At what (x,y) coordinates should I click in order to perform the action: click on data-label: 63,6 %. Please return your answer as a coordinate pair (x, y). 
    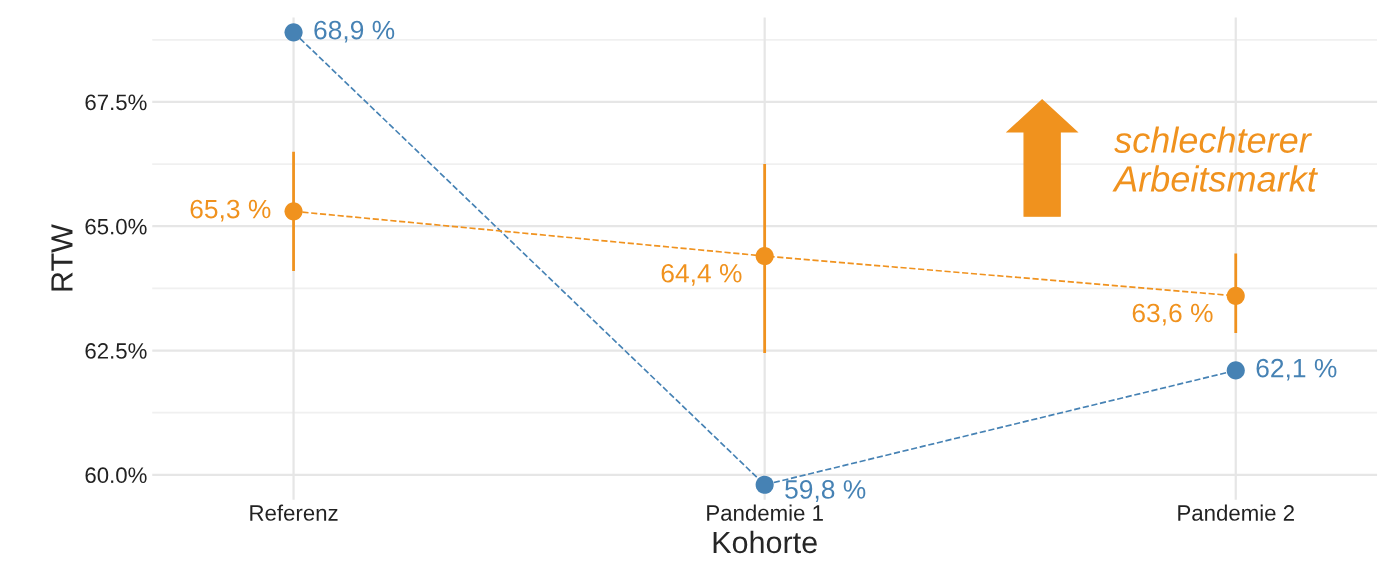
    Looking at the image, I should click on (1172, 314).